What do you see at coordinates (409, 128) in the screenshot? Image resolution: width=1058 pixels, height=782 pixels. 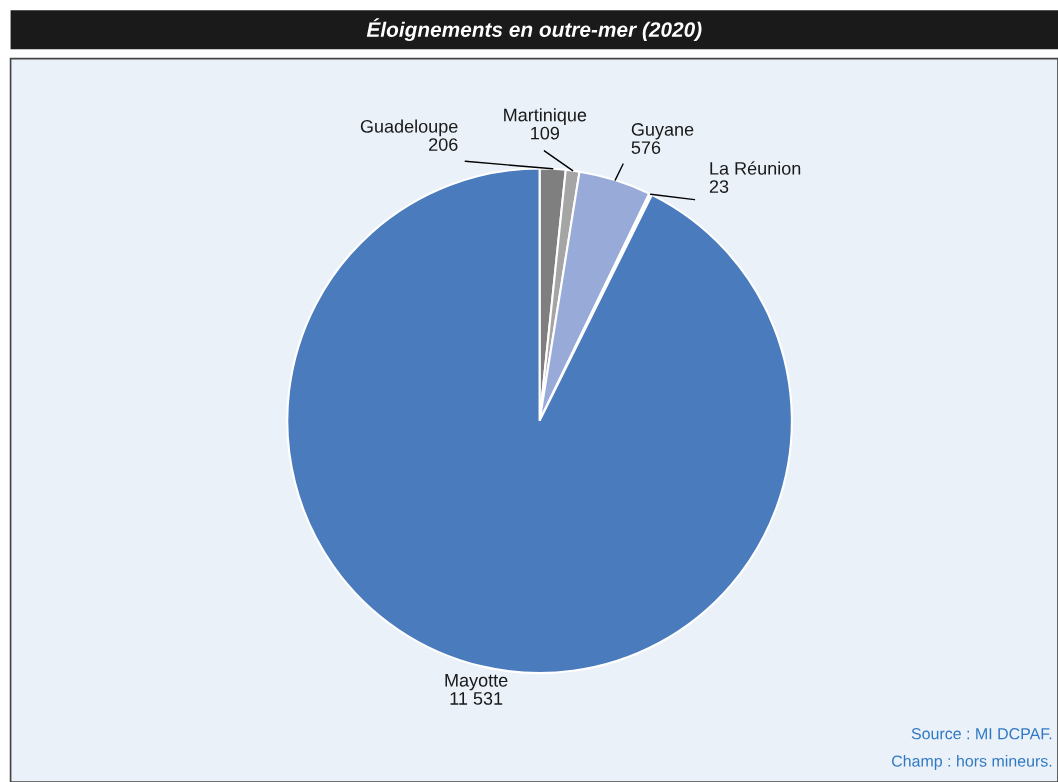 I see `slice-label: Guadeloupe` at bounding box center [409, 128].